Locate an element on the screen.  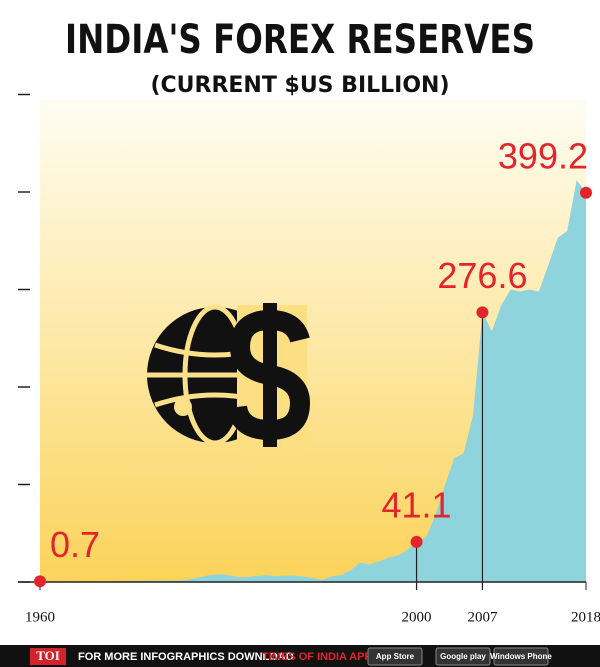
annotation-label: 0.7 is located at coordinates (75, 544).